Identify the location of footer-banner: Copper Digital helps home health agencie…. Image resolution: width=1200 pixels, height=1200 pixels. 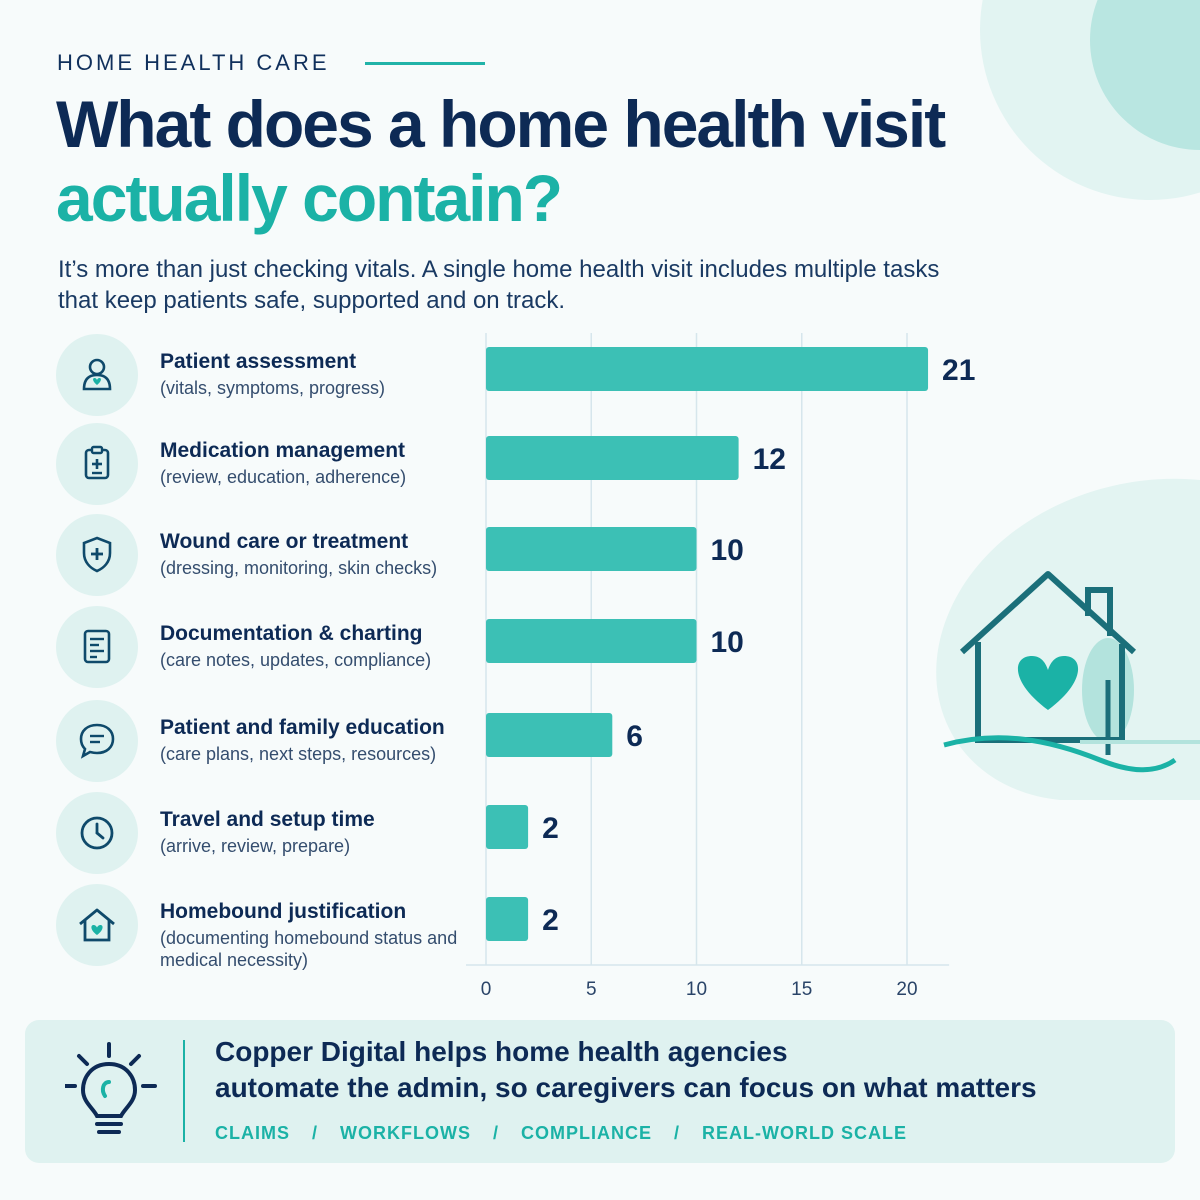
(600, 1091).